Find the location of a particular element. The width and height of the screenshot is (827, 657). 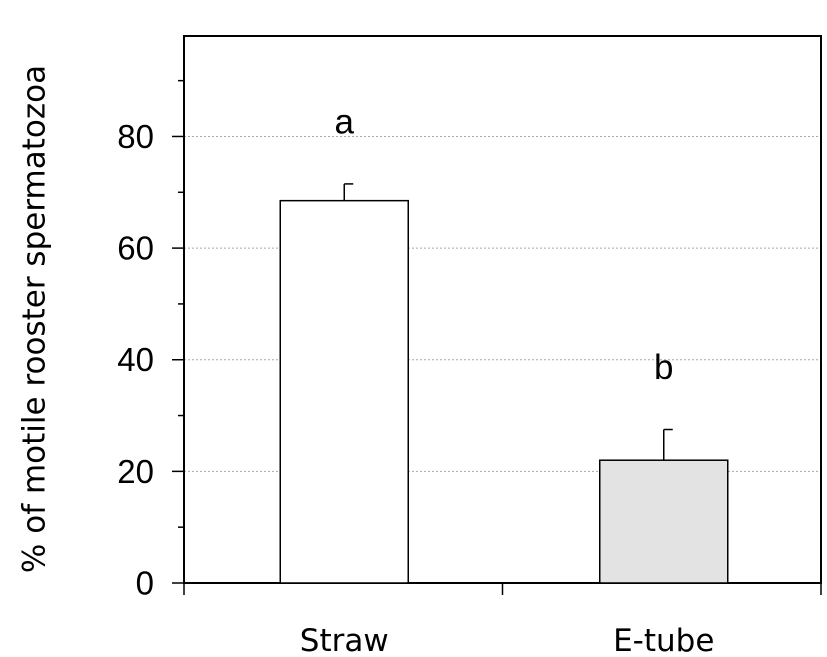

x-tick-label: E-tube is located at coordinates (663, 640).